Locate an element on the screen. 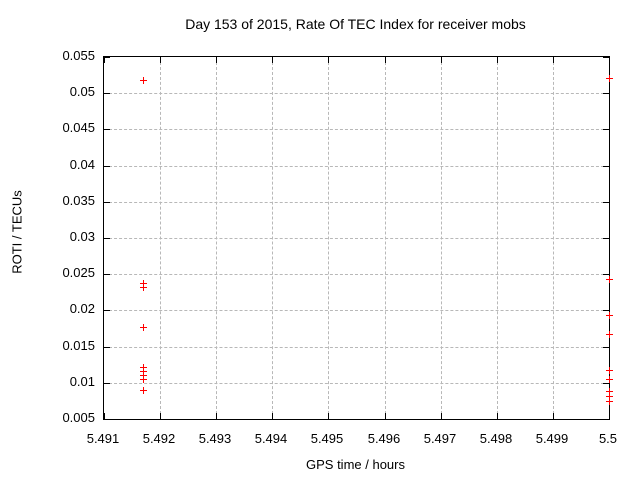 Image resolution: width=640 pixels, height=480 pixels. x-tick-label: 5.496 is located at coordinates (384, 438).